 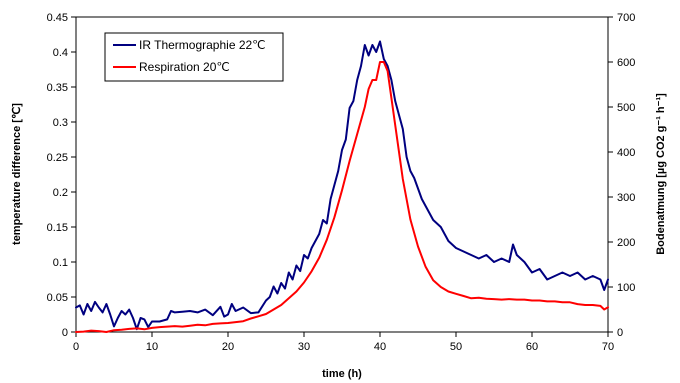 I want to click on right-y-axis: 0 100 200 300 400 500 600 700, so click(x=621, y=175).